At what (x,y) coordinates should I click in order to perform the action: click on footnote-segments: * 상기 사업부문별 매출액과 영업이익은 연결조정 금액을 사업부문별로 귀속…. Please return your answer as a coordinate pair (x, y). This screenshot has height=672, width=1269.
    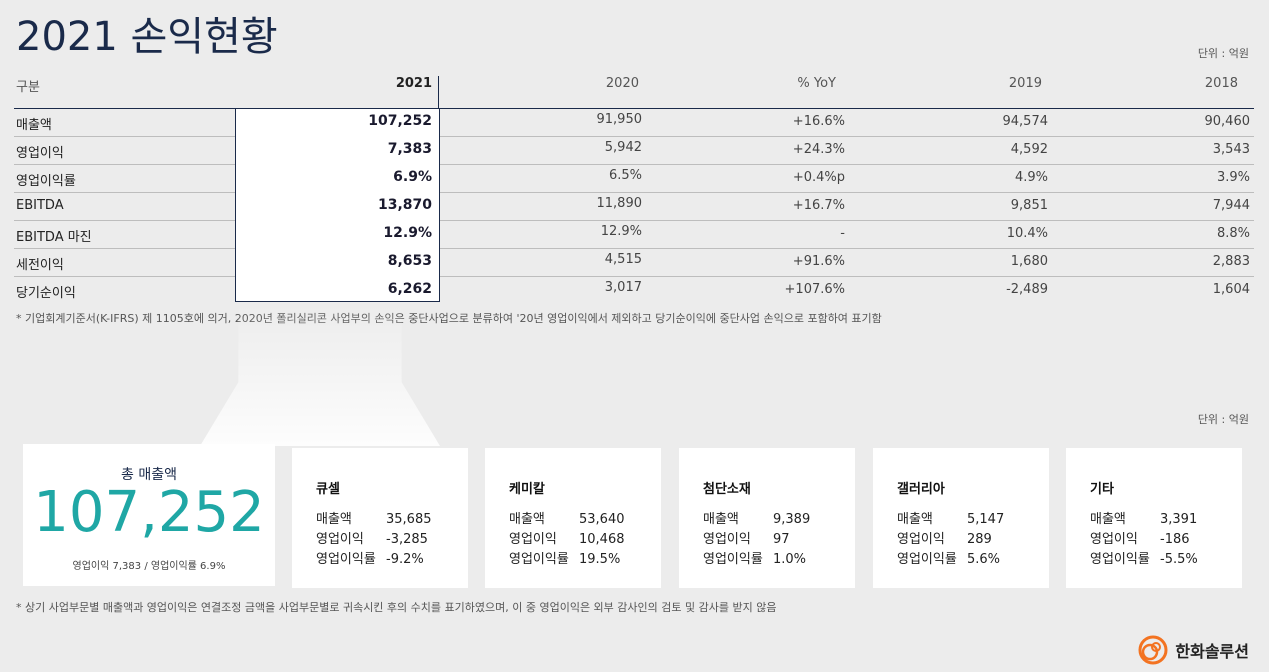
    Looking at the image, I should click on (396, 607).